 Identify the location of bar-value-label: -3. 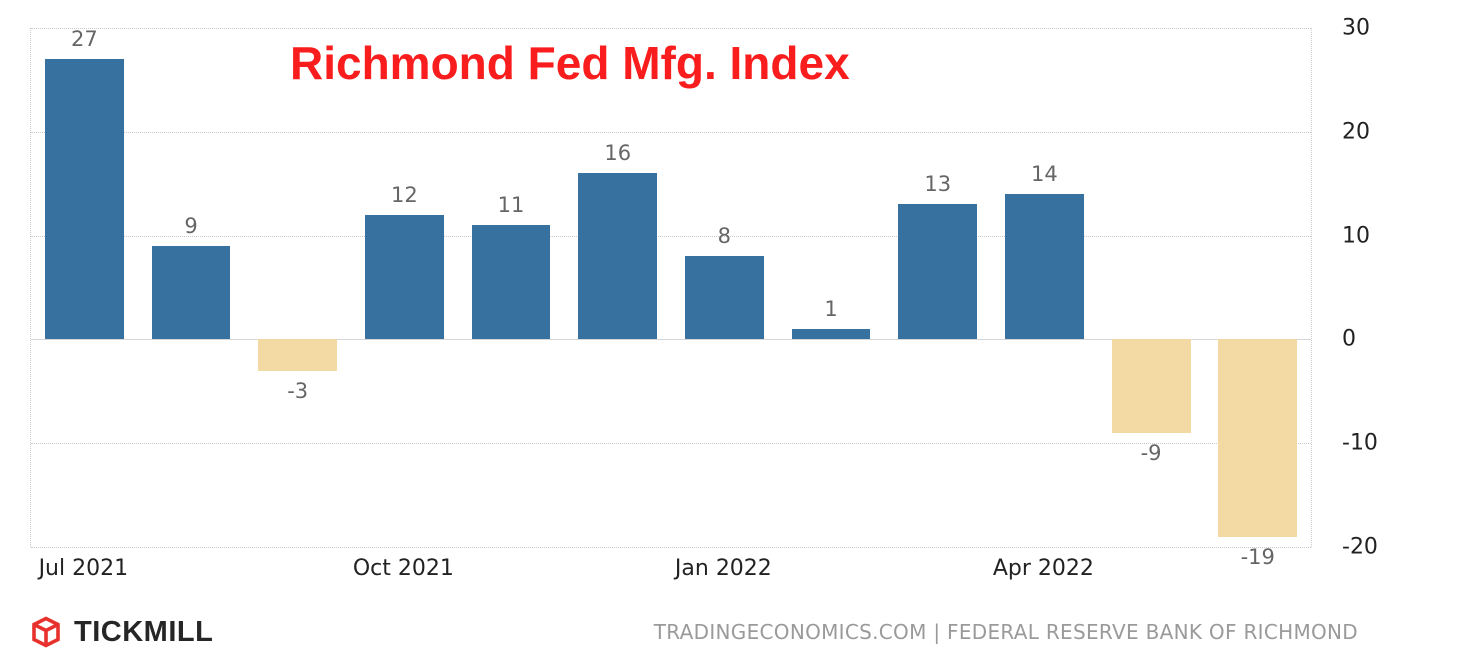
(298, 390).